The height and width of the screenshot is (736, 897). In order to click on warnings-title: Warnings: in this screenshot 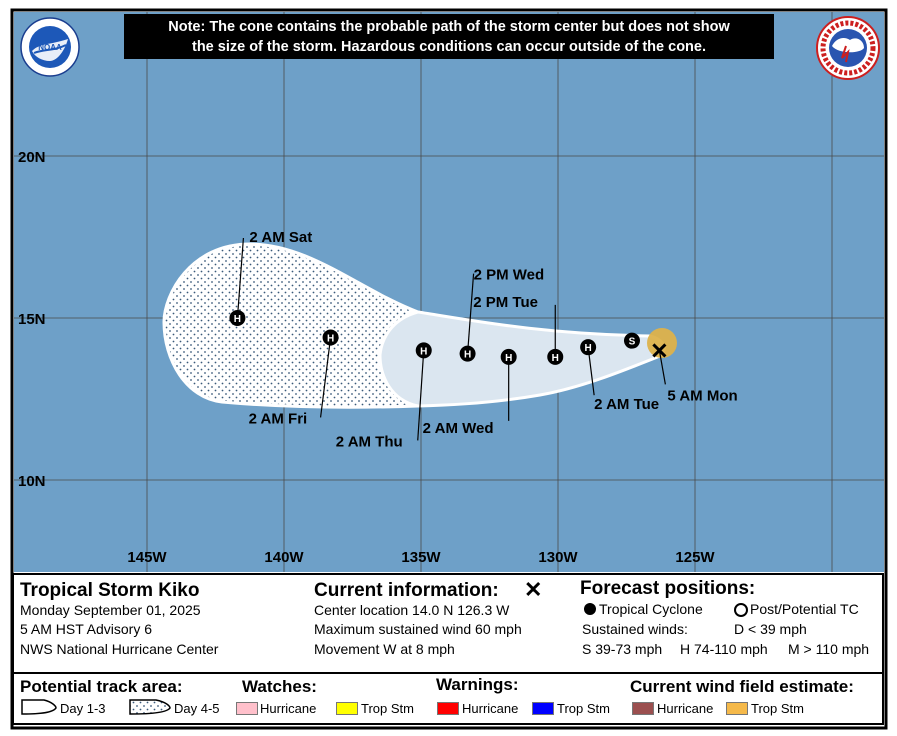, I will do `click(477, 684)`.